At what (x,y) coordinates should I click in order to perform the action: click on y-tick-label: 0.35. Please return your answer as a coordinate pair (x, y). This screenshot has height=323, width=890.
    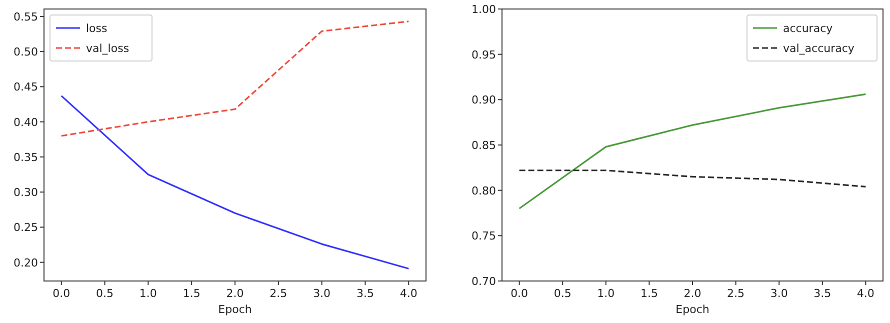
    Looking at the image, I should click on (26, 157).